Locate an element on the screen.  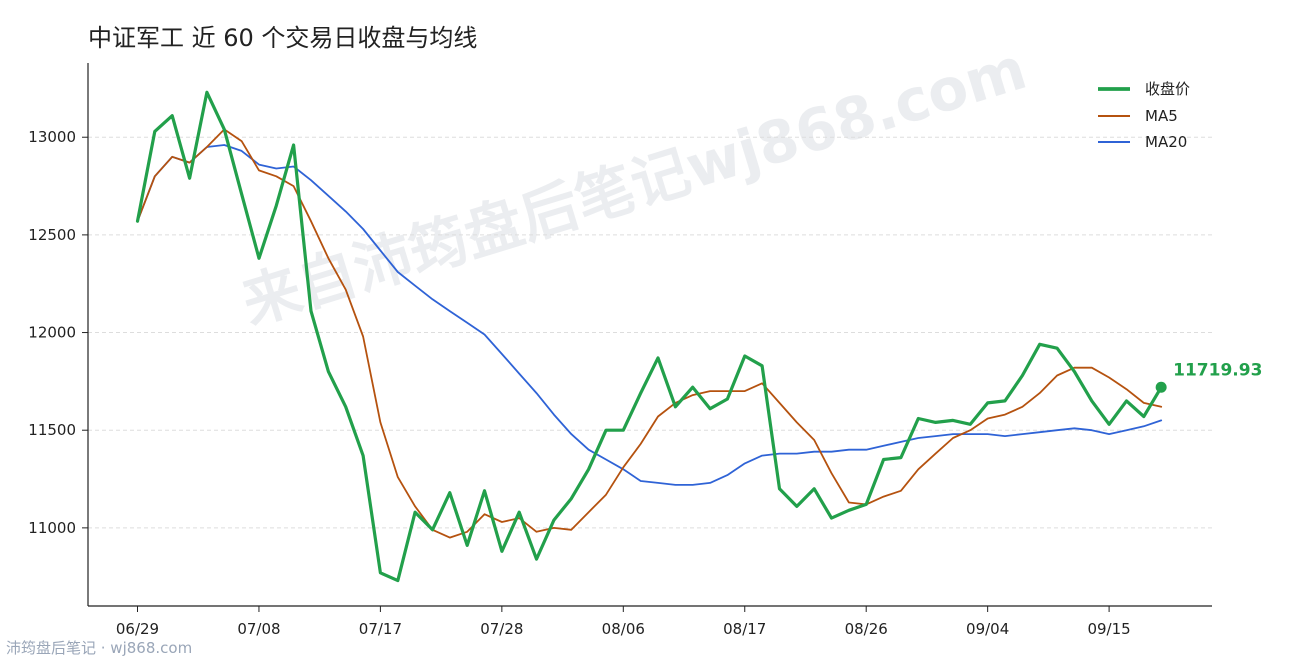
x-tick-label: 09/15 is located at coordinates (1108, 629).